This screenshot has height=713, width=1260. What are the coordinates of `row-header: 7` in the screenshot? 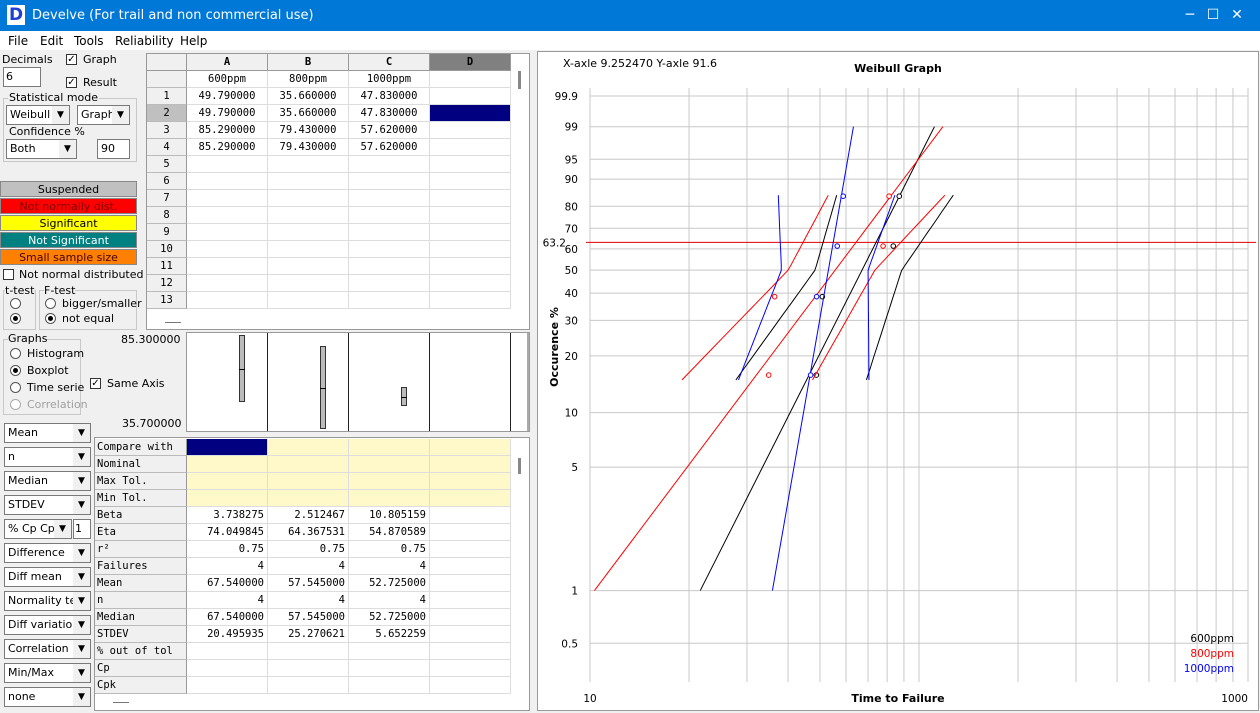 It's located at (167, 198).